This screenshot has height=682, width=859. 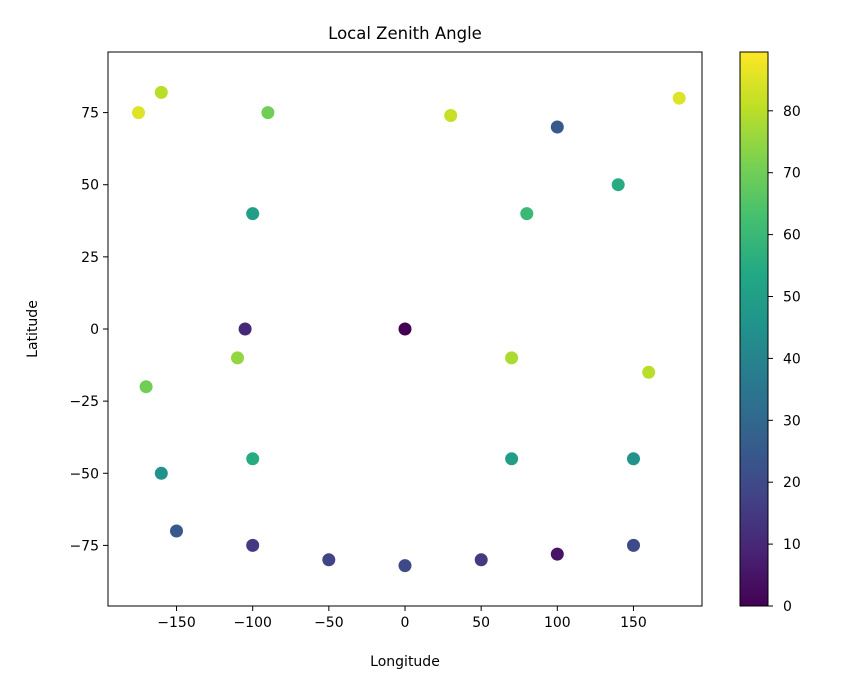 I want to click on chart-title: Local Zenith Angle, so click(x=405, y=33).